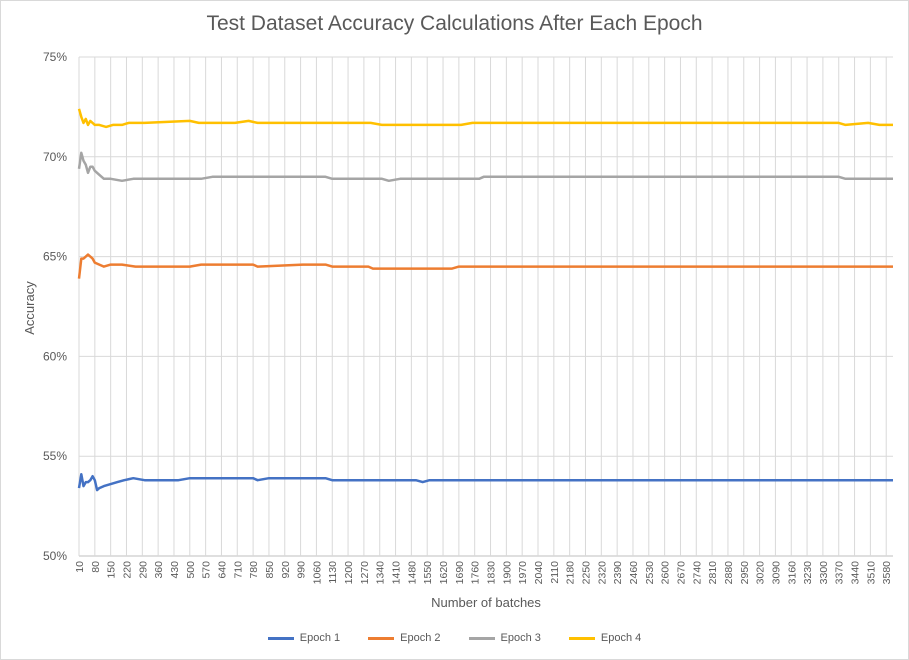 This screenshot has width=909, height=660. What do you see at coordinates (55, 57) in the screenshot?
I see `y-tick-label: 75%` at bounding box center [55, 57].